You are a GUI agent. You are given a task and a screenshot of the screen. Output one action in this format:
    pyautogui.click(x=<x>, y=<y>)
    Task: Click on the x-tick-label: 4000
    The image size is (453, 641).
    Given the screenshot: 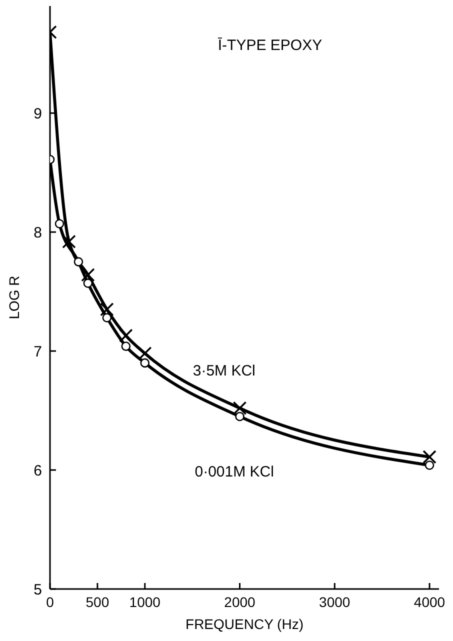 What is the action you would take?
    pyautogui.click(x=430, y=602)
    